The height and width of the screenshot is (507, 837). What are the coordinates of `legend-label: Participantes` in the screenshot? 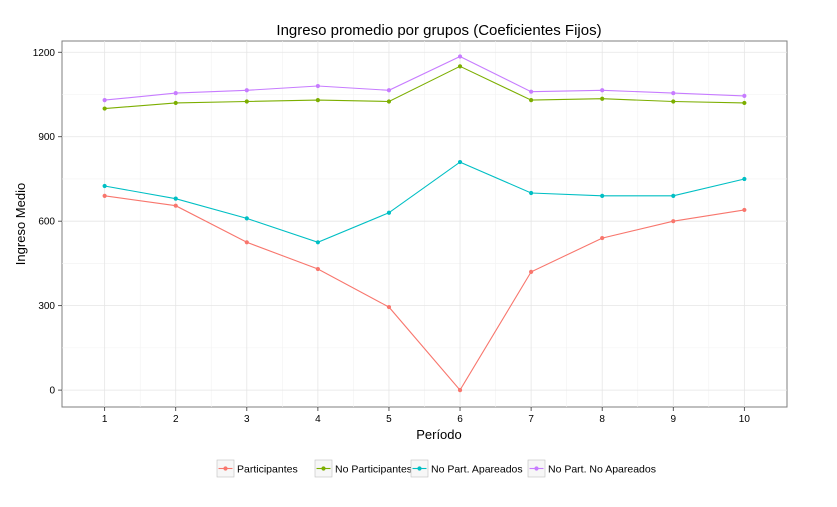 It's located at (267, 470).